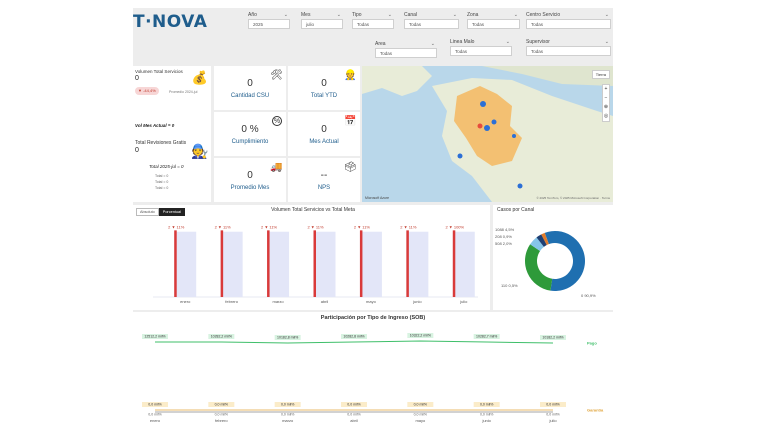  I want to click on x-tick-label: julio, so click(463, 301).